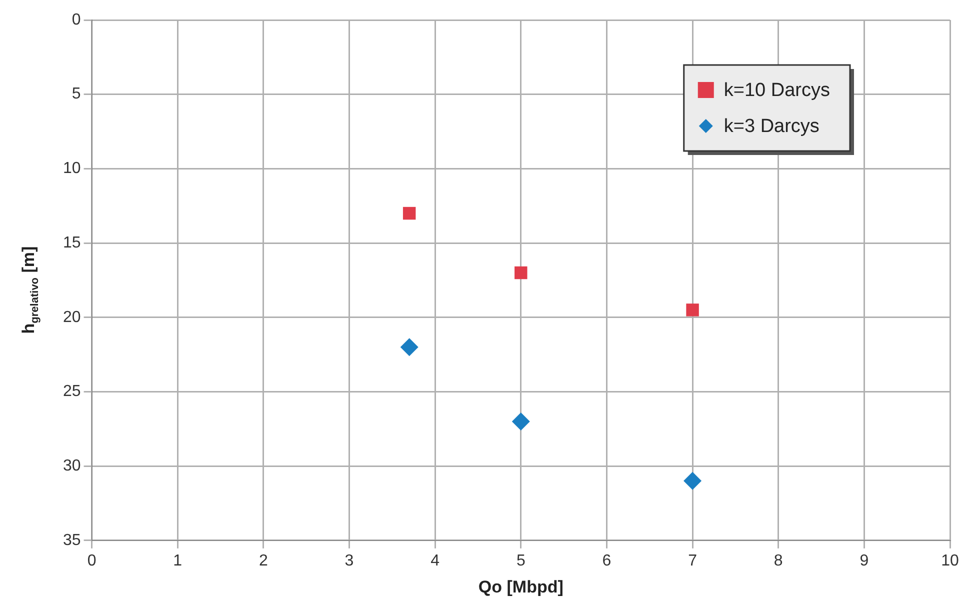 The height and width of the screenshot is (612, 978). I want to click on x-tick-label: 6, so click(607, 561).